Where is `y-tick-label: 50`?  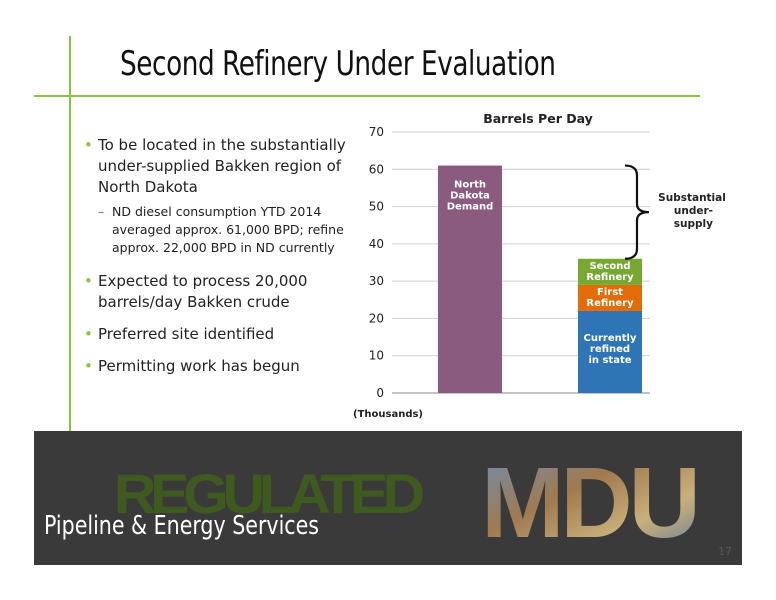
y-tick-label: 50 is located at coordinates (376, 207).